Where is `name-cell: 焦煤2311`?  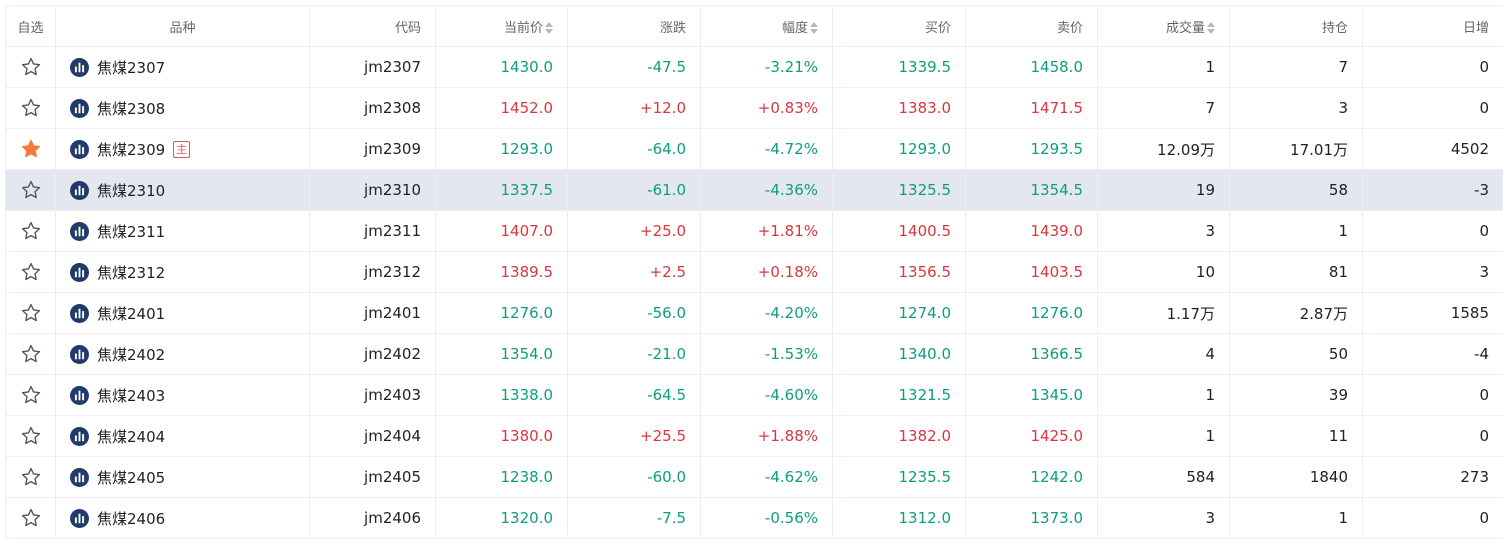
name-cell: 焦煤2311 is located at coordinates (183, 231).